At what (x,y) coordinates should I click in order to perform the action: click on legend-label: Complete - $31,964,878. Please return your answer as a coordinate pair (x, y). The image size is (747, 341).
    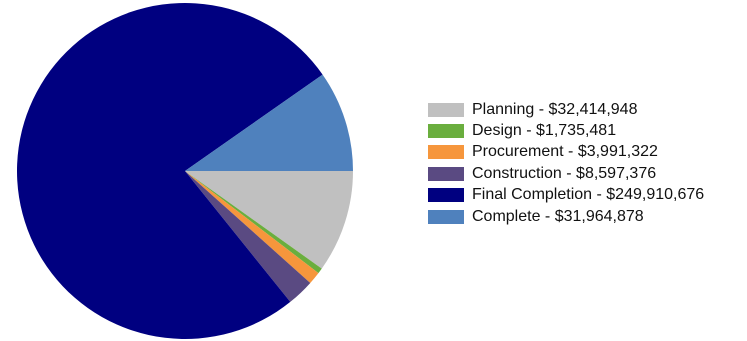
    Looking at the image, I should click on (558, 216).